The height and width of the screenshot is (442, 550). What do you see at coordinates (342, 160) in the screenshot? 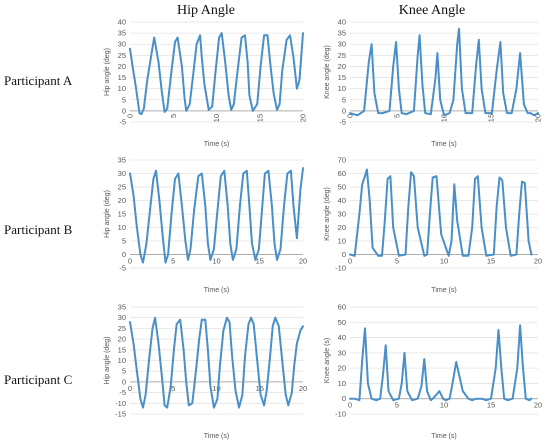
I see `y-tick-label: 70` at bounding box center [342, 160].